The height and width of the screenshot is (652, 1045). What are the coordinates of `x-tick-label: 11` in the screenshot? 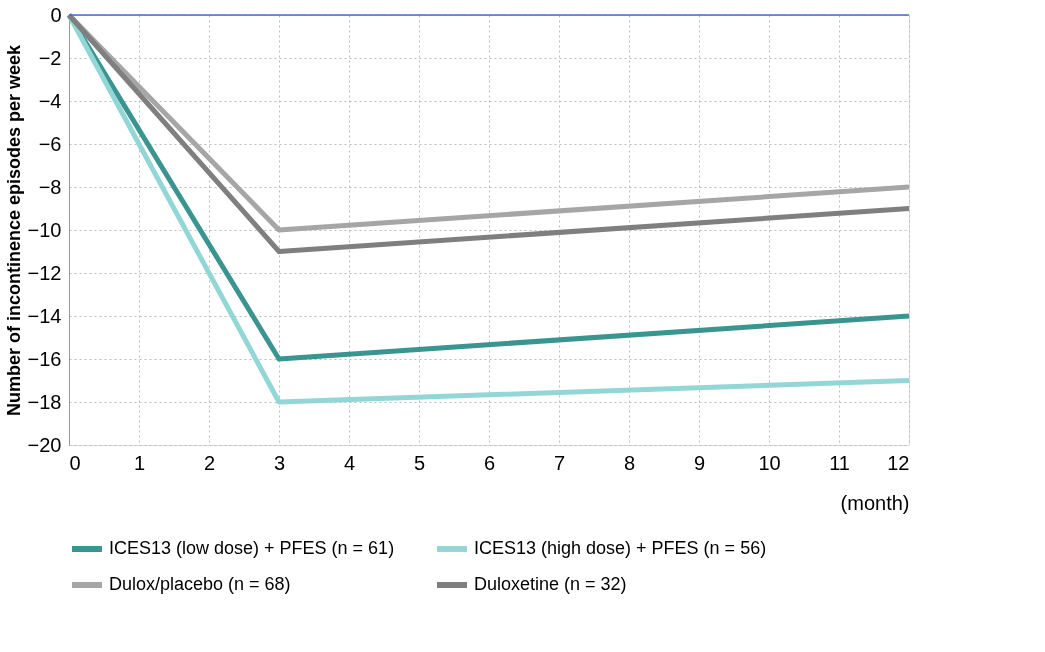 It's located at (839, 462).